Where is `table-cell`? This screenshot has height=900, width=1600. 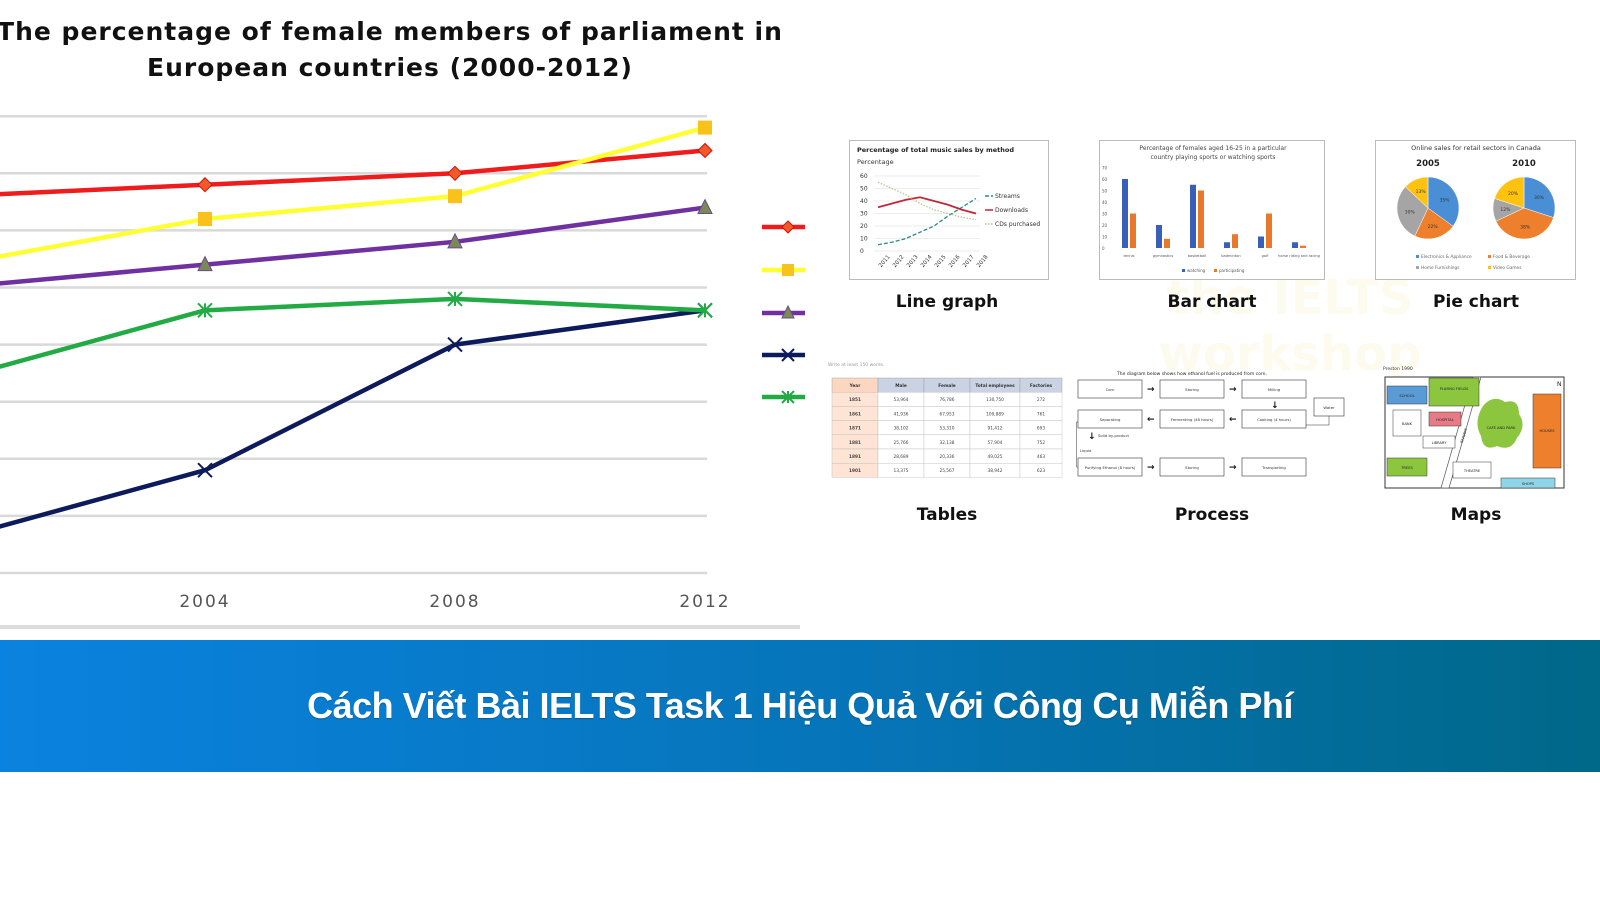
table-cell is located at coordinates (1041, 470).